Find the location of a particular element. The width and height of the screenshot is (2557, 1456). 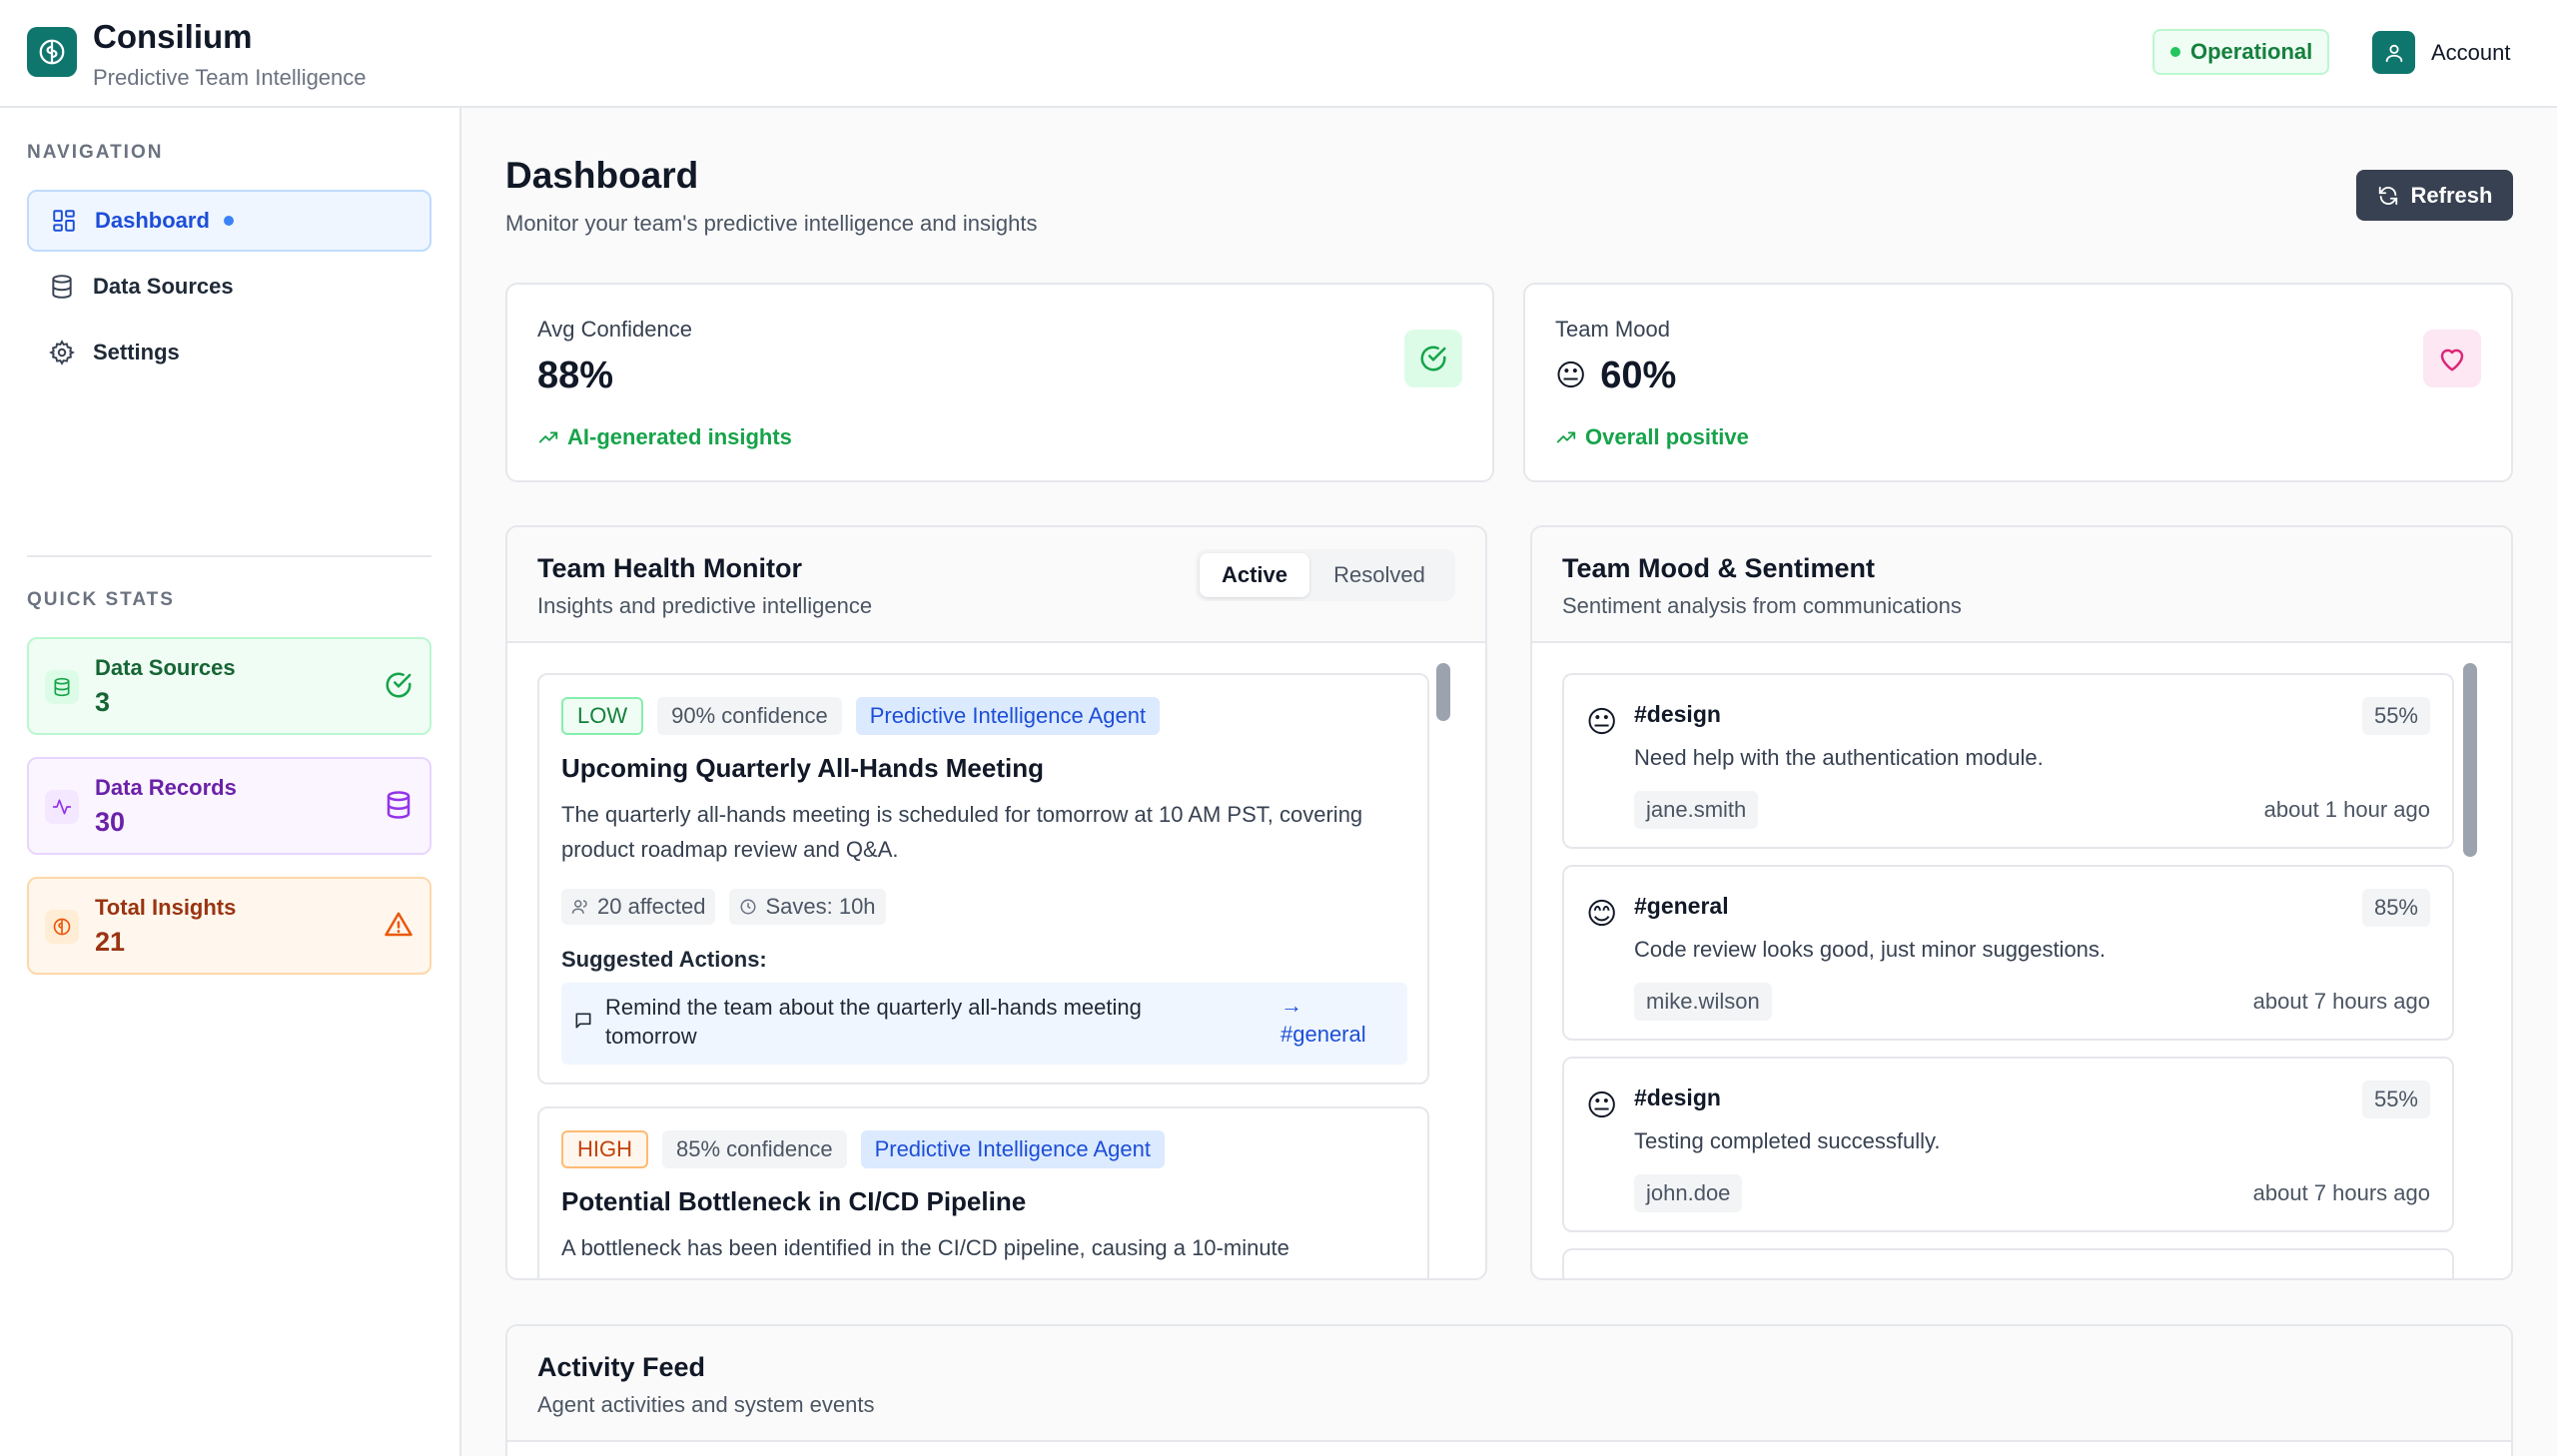

kpi-trend: AI-generated insights is located at coordinates (664, 437).